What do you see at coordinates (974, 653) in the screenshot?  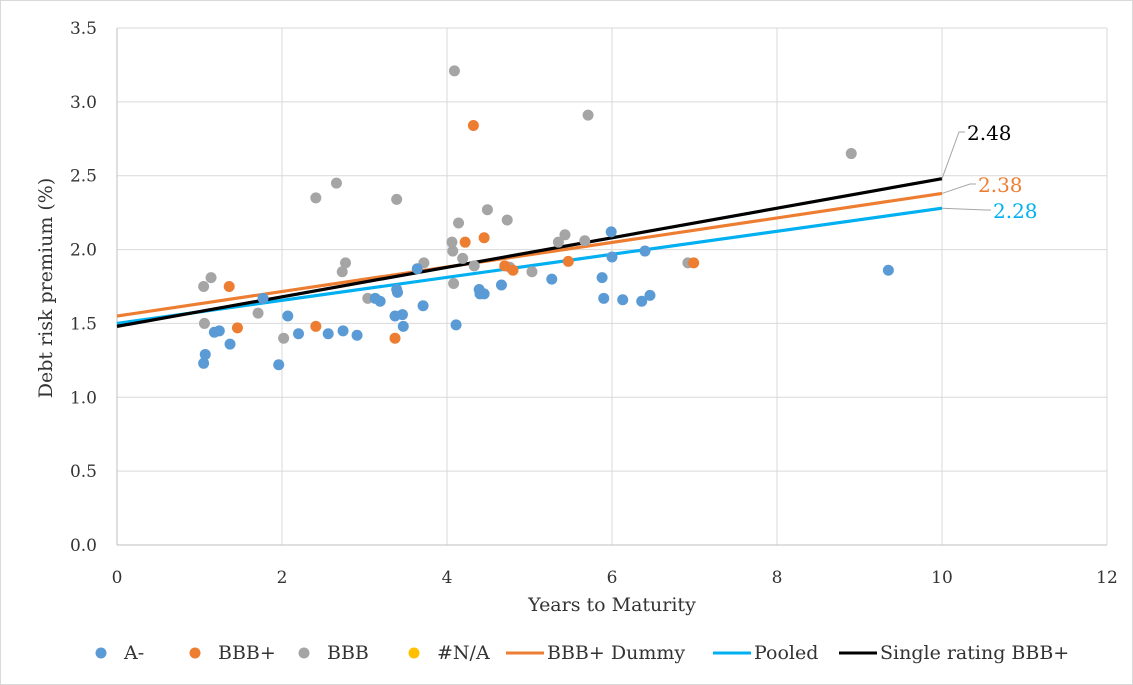 I see `legend-label: Single rating BBB+` at bounding box center [974, 653].